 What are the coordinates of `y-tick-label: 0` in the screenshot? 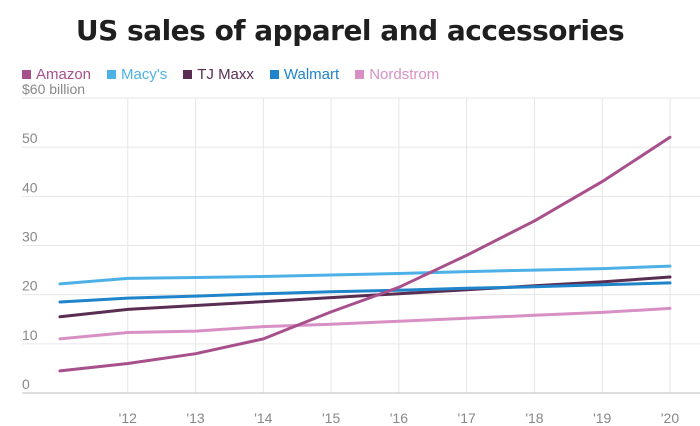 It's located at (26, 384).